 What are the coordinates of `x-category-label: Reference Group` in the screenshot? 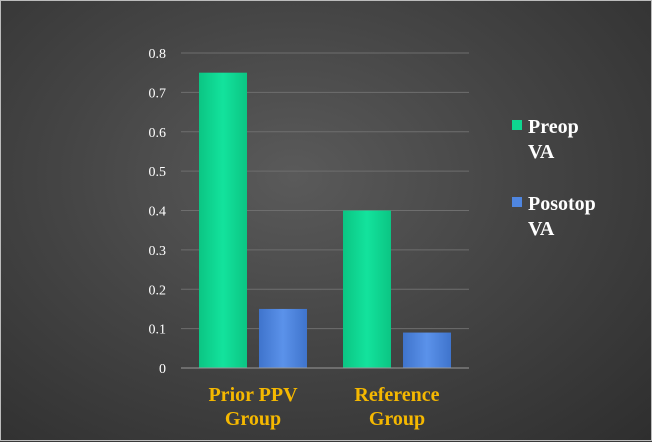 It's located at (396, 407).